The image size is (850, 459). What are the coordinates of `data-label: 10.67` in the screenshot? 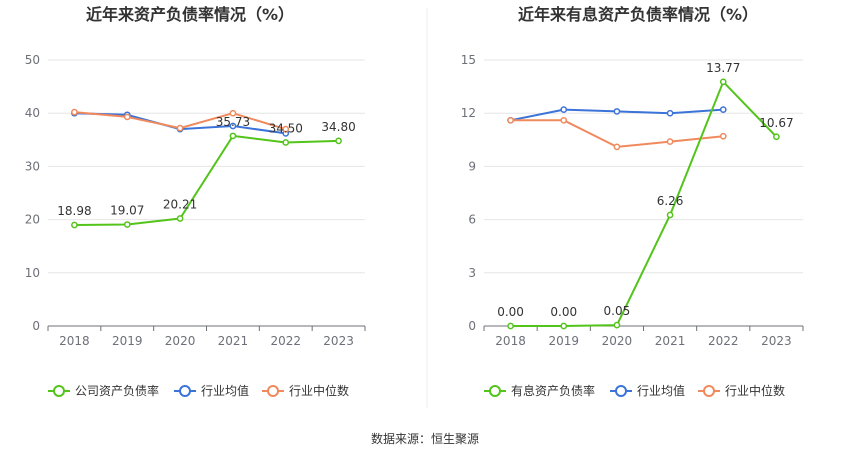 It's located at (776, 123).